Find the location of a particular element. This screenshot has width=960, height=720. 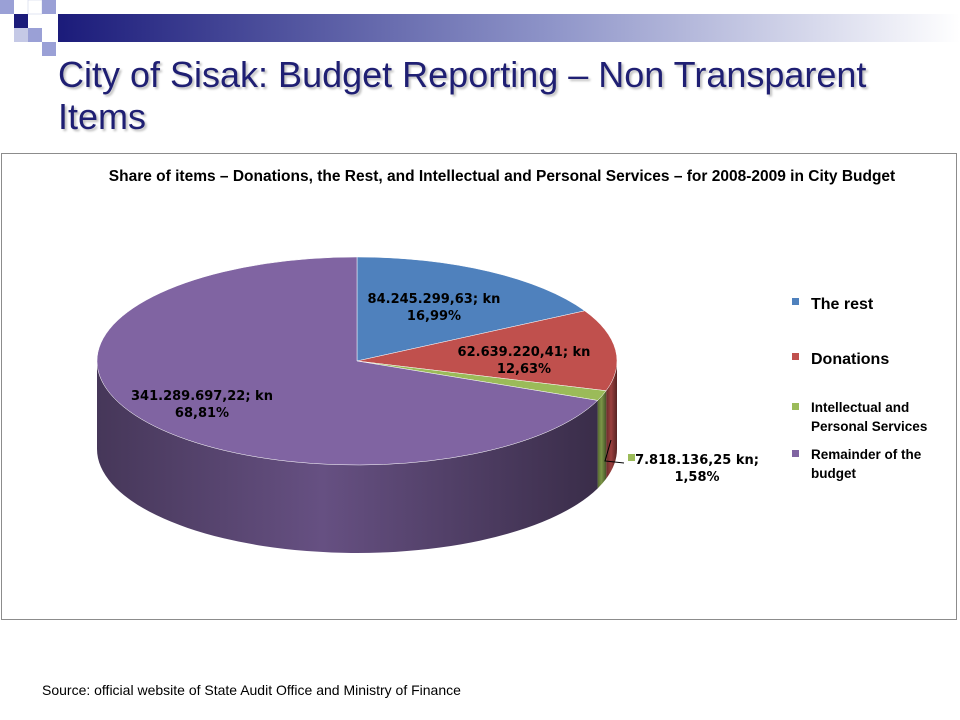

pie-side-intellectual-and-personal-services is located at coordinates (602, 439).